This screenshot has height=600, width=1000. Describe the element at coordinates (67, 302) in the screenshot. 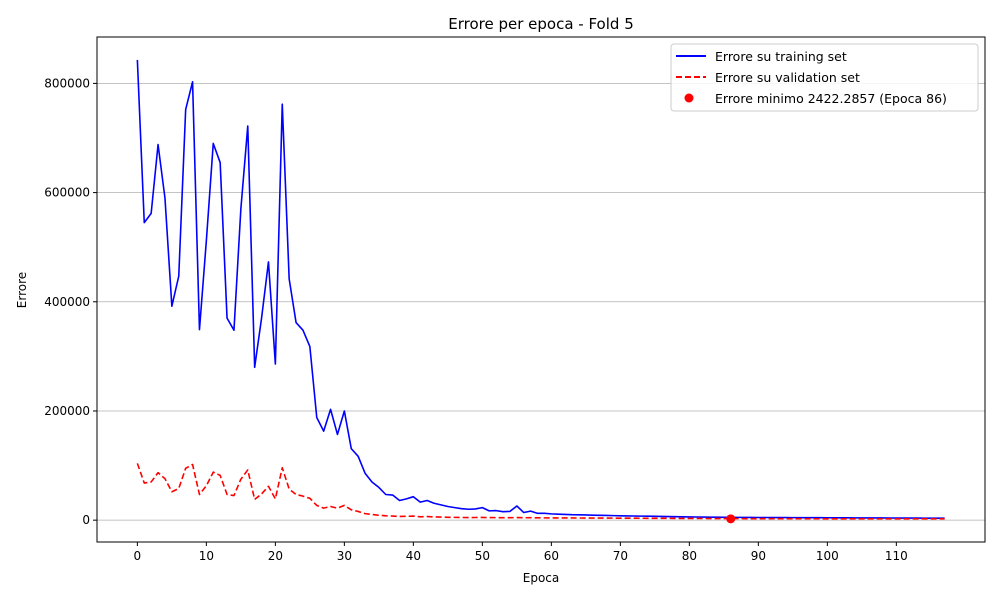

I see `y-tick-label: 400000` at that location.